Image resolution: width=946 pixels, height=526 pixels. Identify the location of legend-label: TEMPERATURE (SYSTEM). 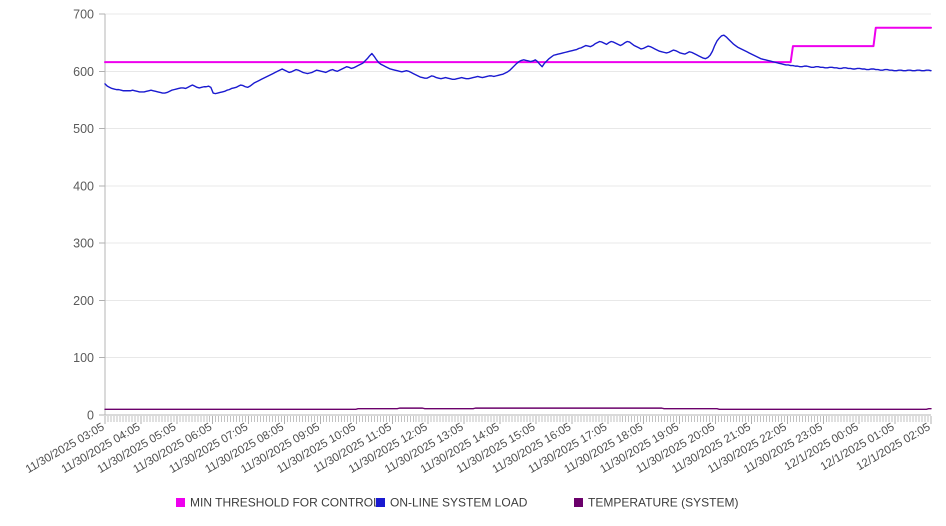
(663, 503).